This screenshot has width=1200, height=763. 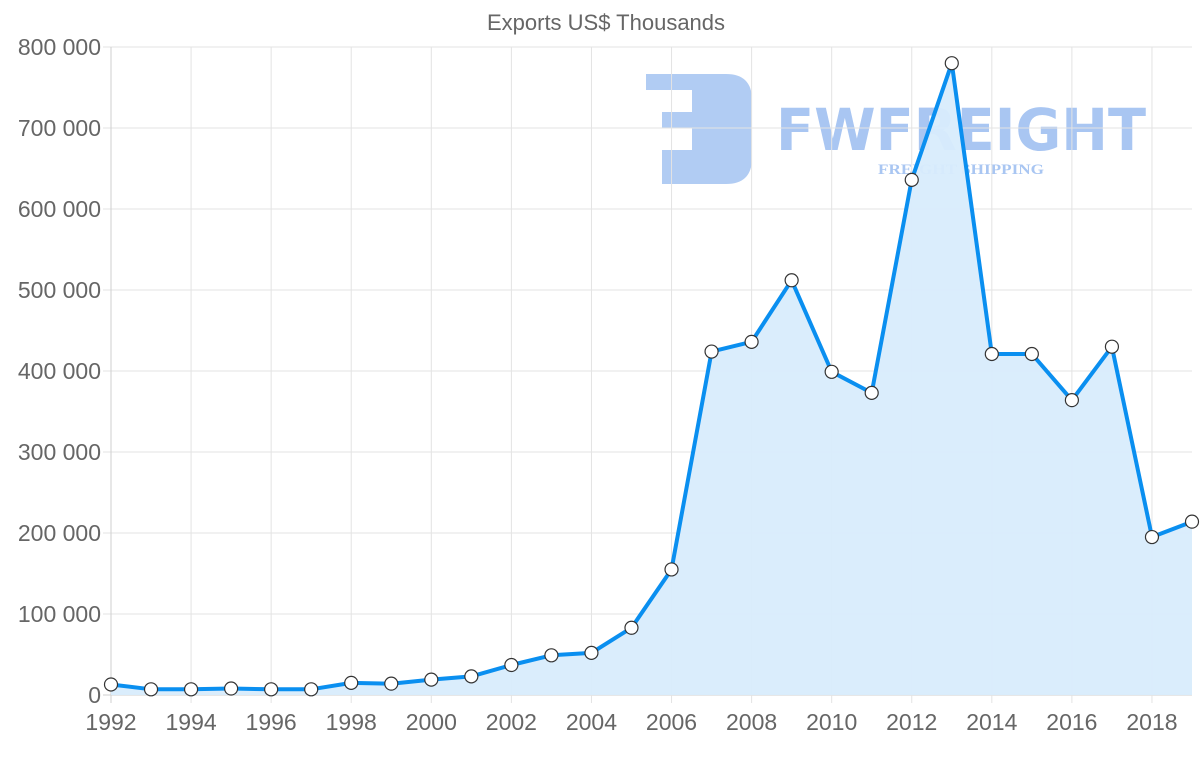 What do you see at coordinates (59, 533) in the screenshot?
I see `y-tick-label: 200 000` at bounding box center [59, 533].